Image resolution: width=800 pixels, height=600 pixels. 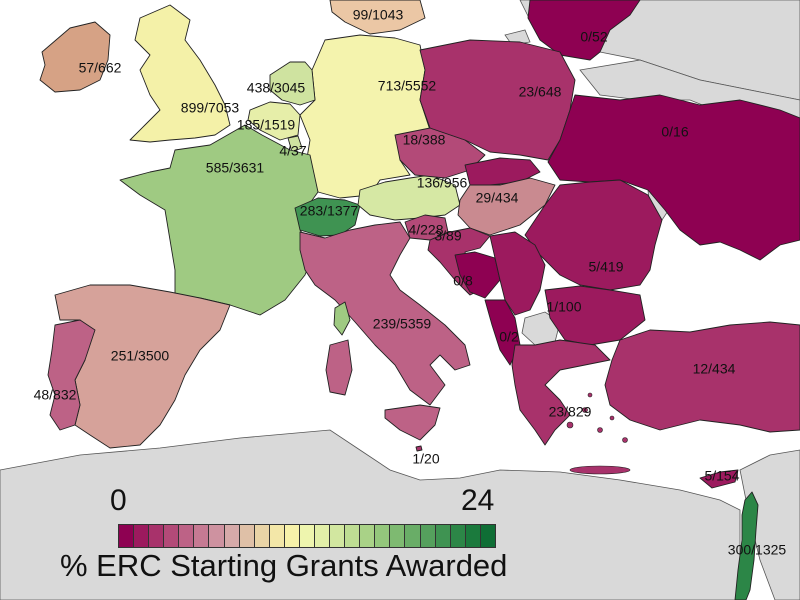 I want to click on label-austria: 136/956, so click(x=442, y=183).